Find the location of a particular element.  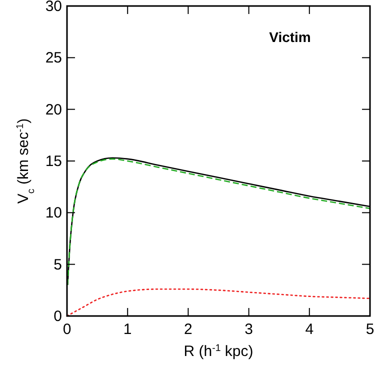

y-tick-label: 30 is located at coordinates (53, 7).